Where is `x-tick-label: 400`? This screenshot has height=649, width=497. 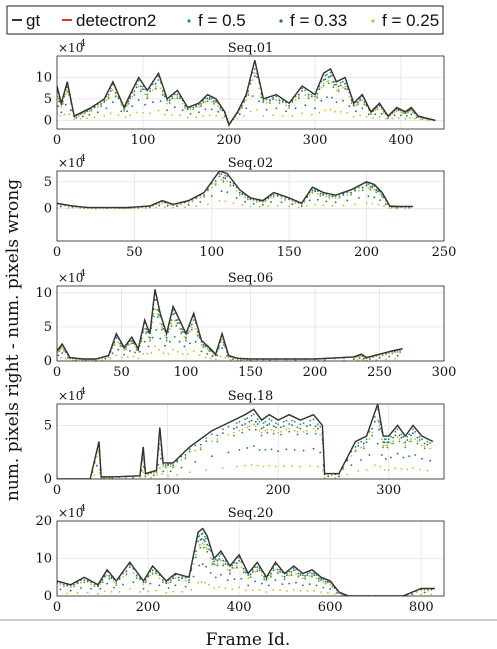 x-tick-label: 400 is located at coordinates (239, 607).